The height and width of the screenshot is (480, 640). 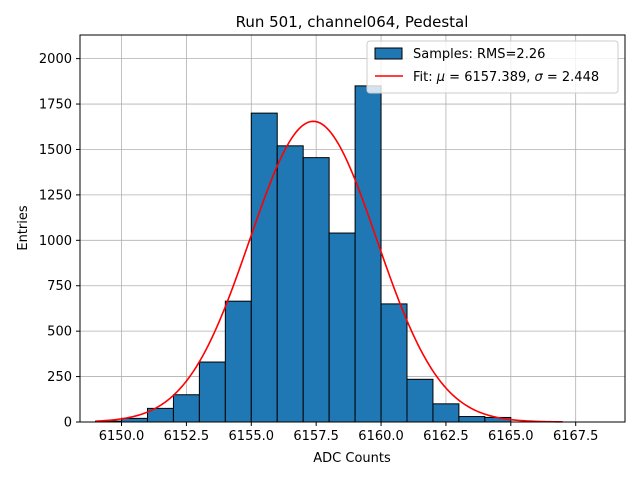 What do you see at coordinates (446, 436) in the screenshot?
I see `x-tick-label: 6162.5` at bounding box center [446, 436].